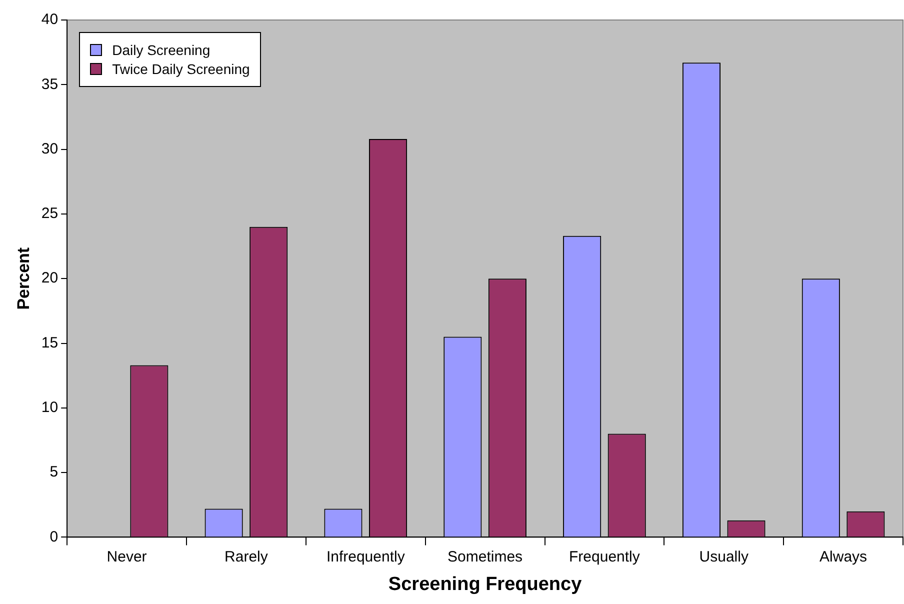 The width and height of the screenshot is (904, 604). What do you see at coordinates (246, 557) in the screenshot?
I see `x-tick-label: Rarely` at bounding box center [246, 557].